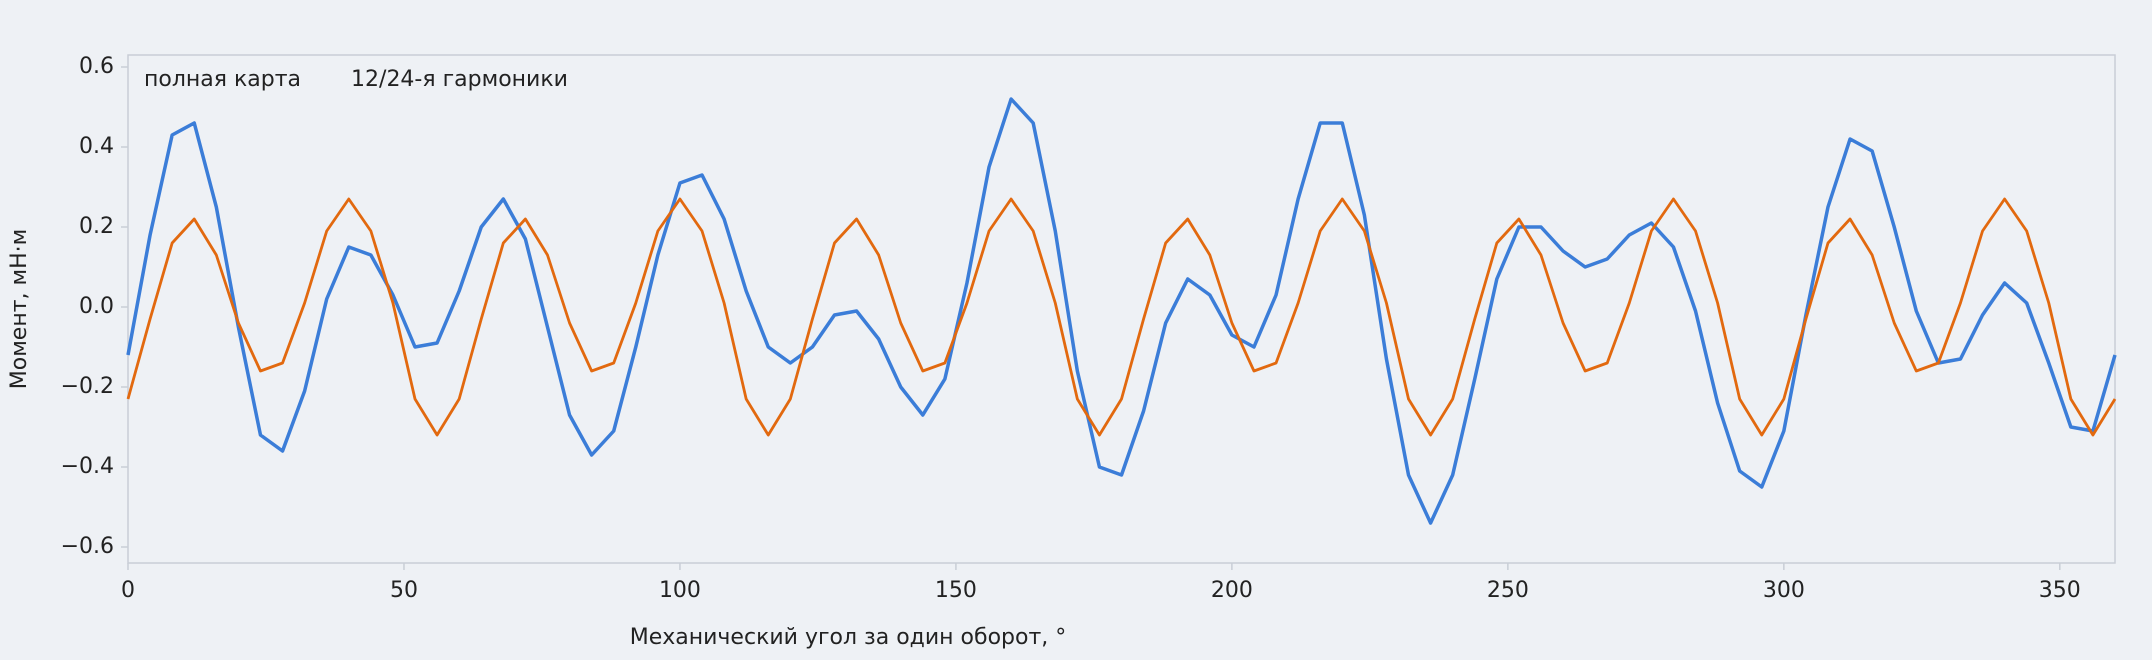 The width and height of the screenshot is (2152, 660). What do you see at coordinates (222, 79) in the screenshot?
I see `legend-entry: полная карта` at bounding box center [222, 79].